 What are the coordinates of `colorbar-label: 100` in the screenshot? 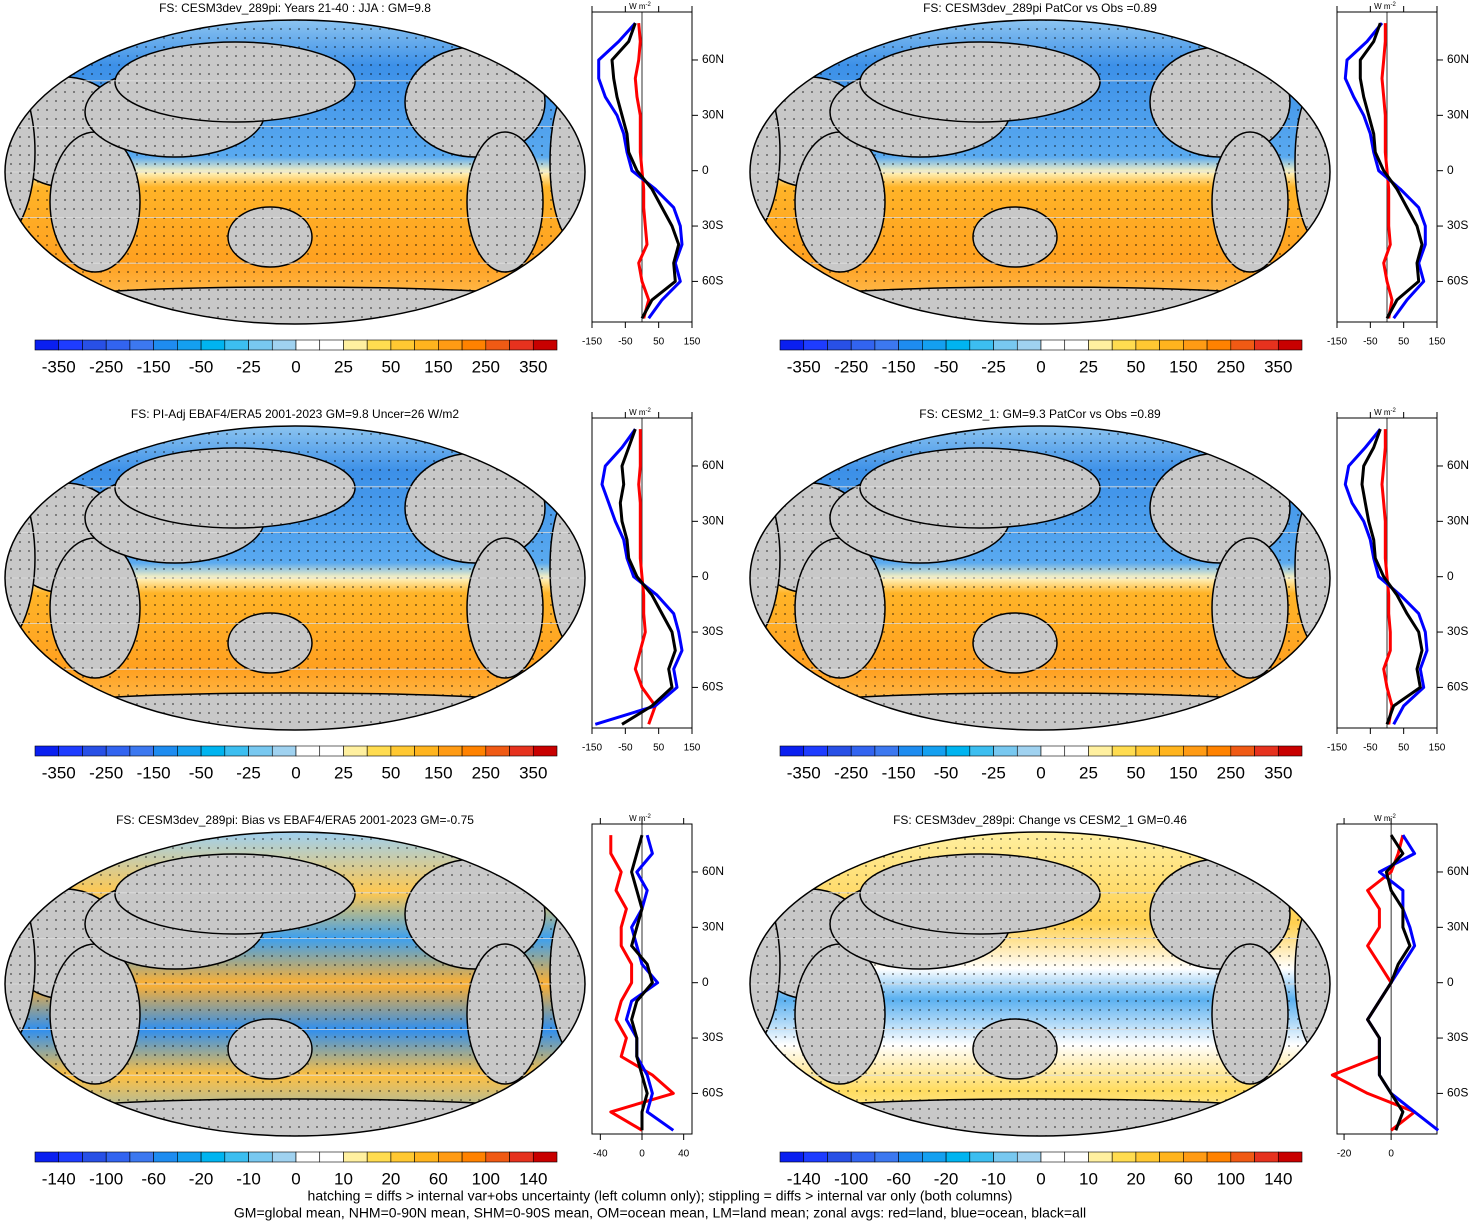 It's located at (486, 1178).